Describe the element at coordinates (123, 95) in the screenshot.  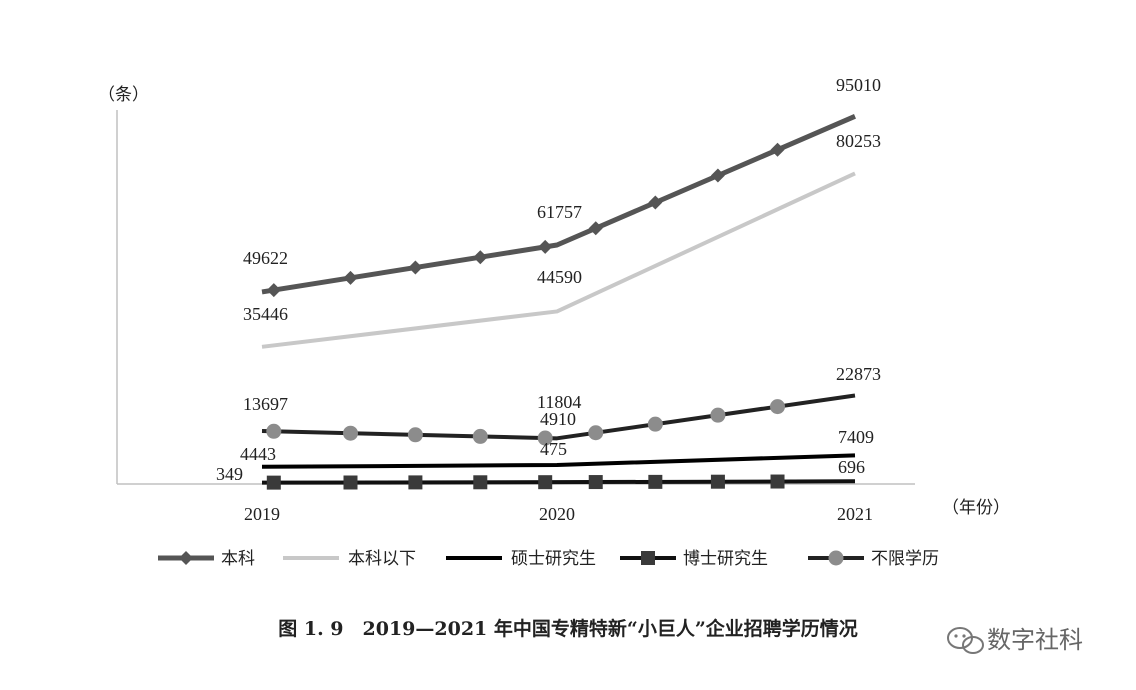
I see `y-axis-label: （条）` at that location.